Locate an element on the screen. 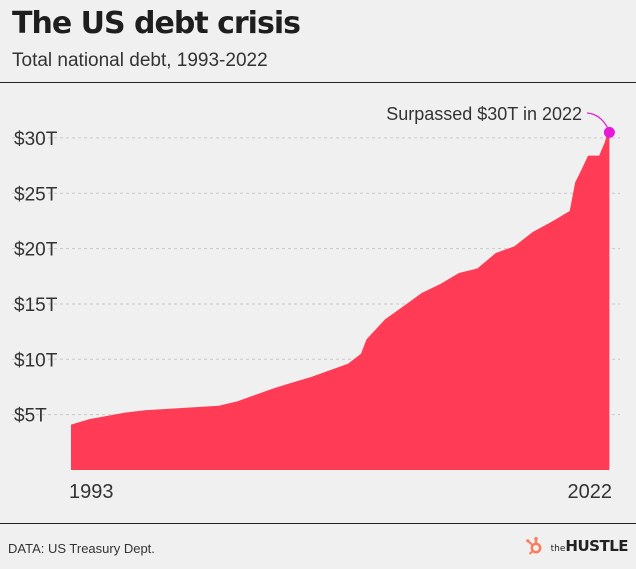 The width and height of the screenshot is (636, 569). annotation-leader-line is located at coordinates (597, 120).